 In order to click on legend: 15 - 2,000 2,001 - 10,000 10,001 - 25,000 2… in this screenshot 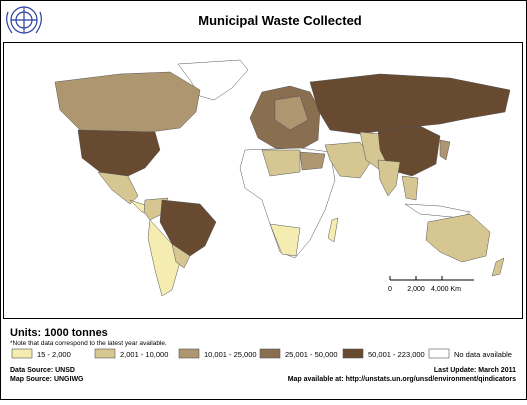, I will do `click(261, 353)`.